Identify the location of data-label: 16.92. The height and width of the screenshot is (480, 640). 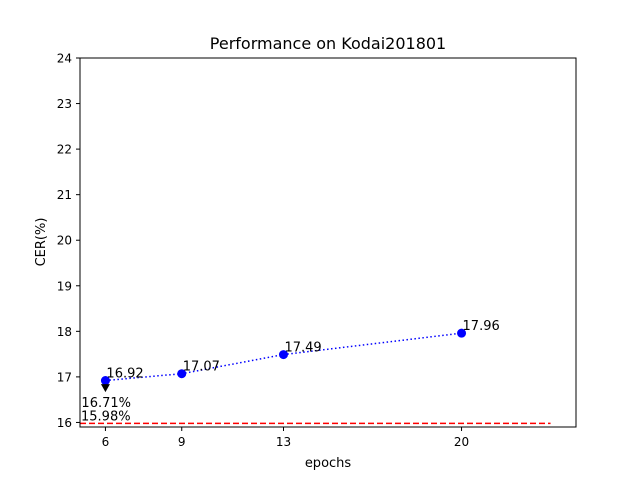
(124, 374).